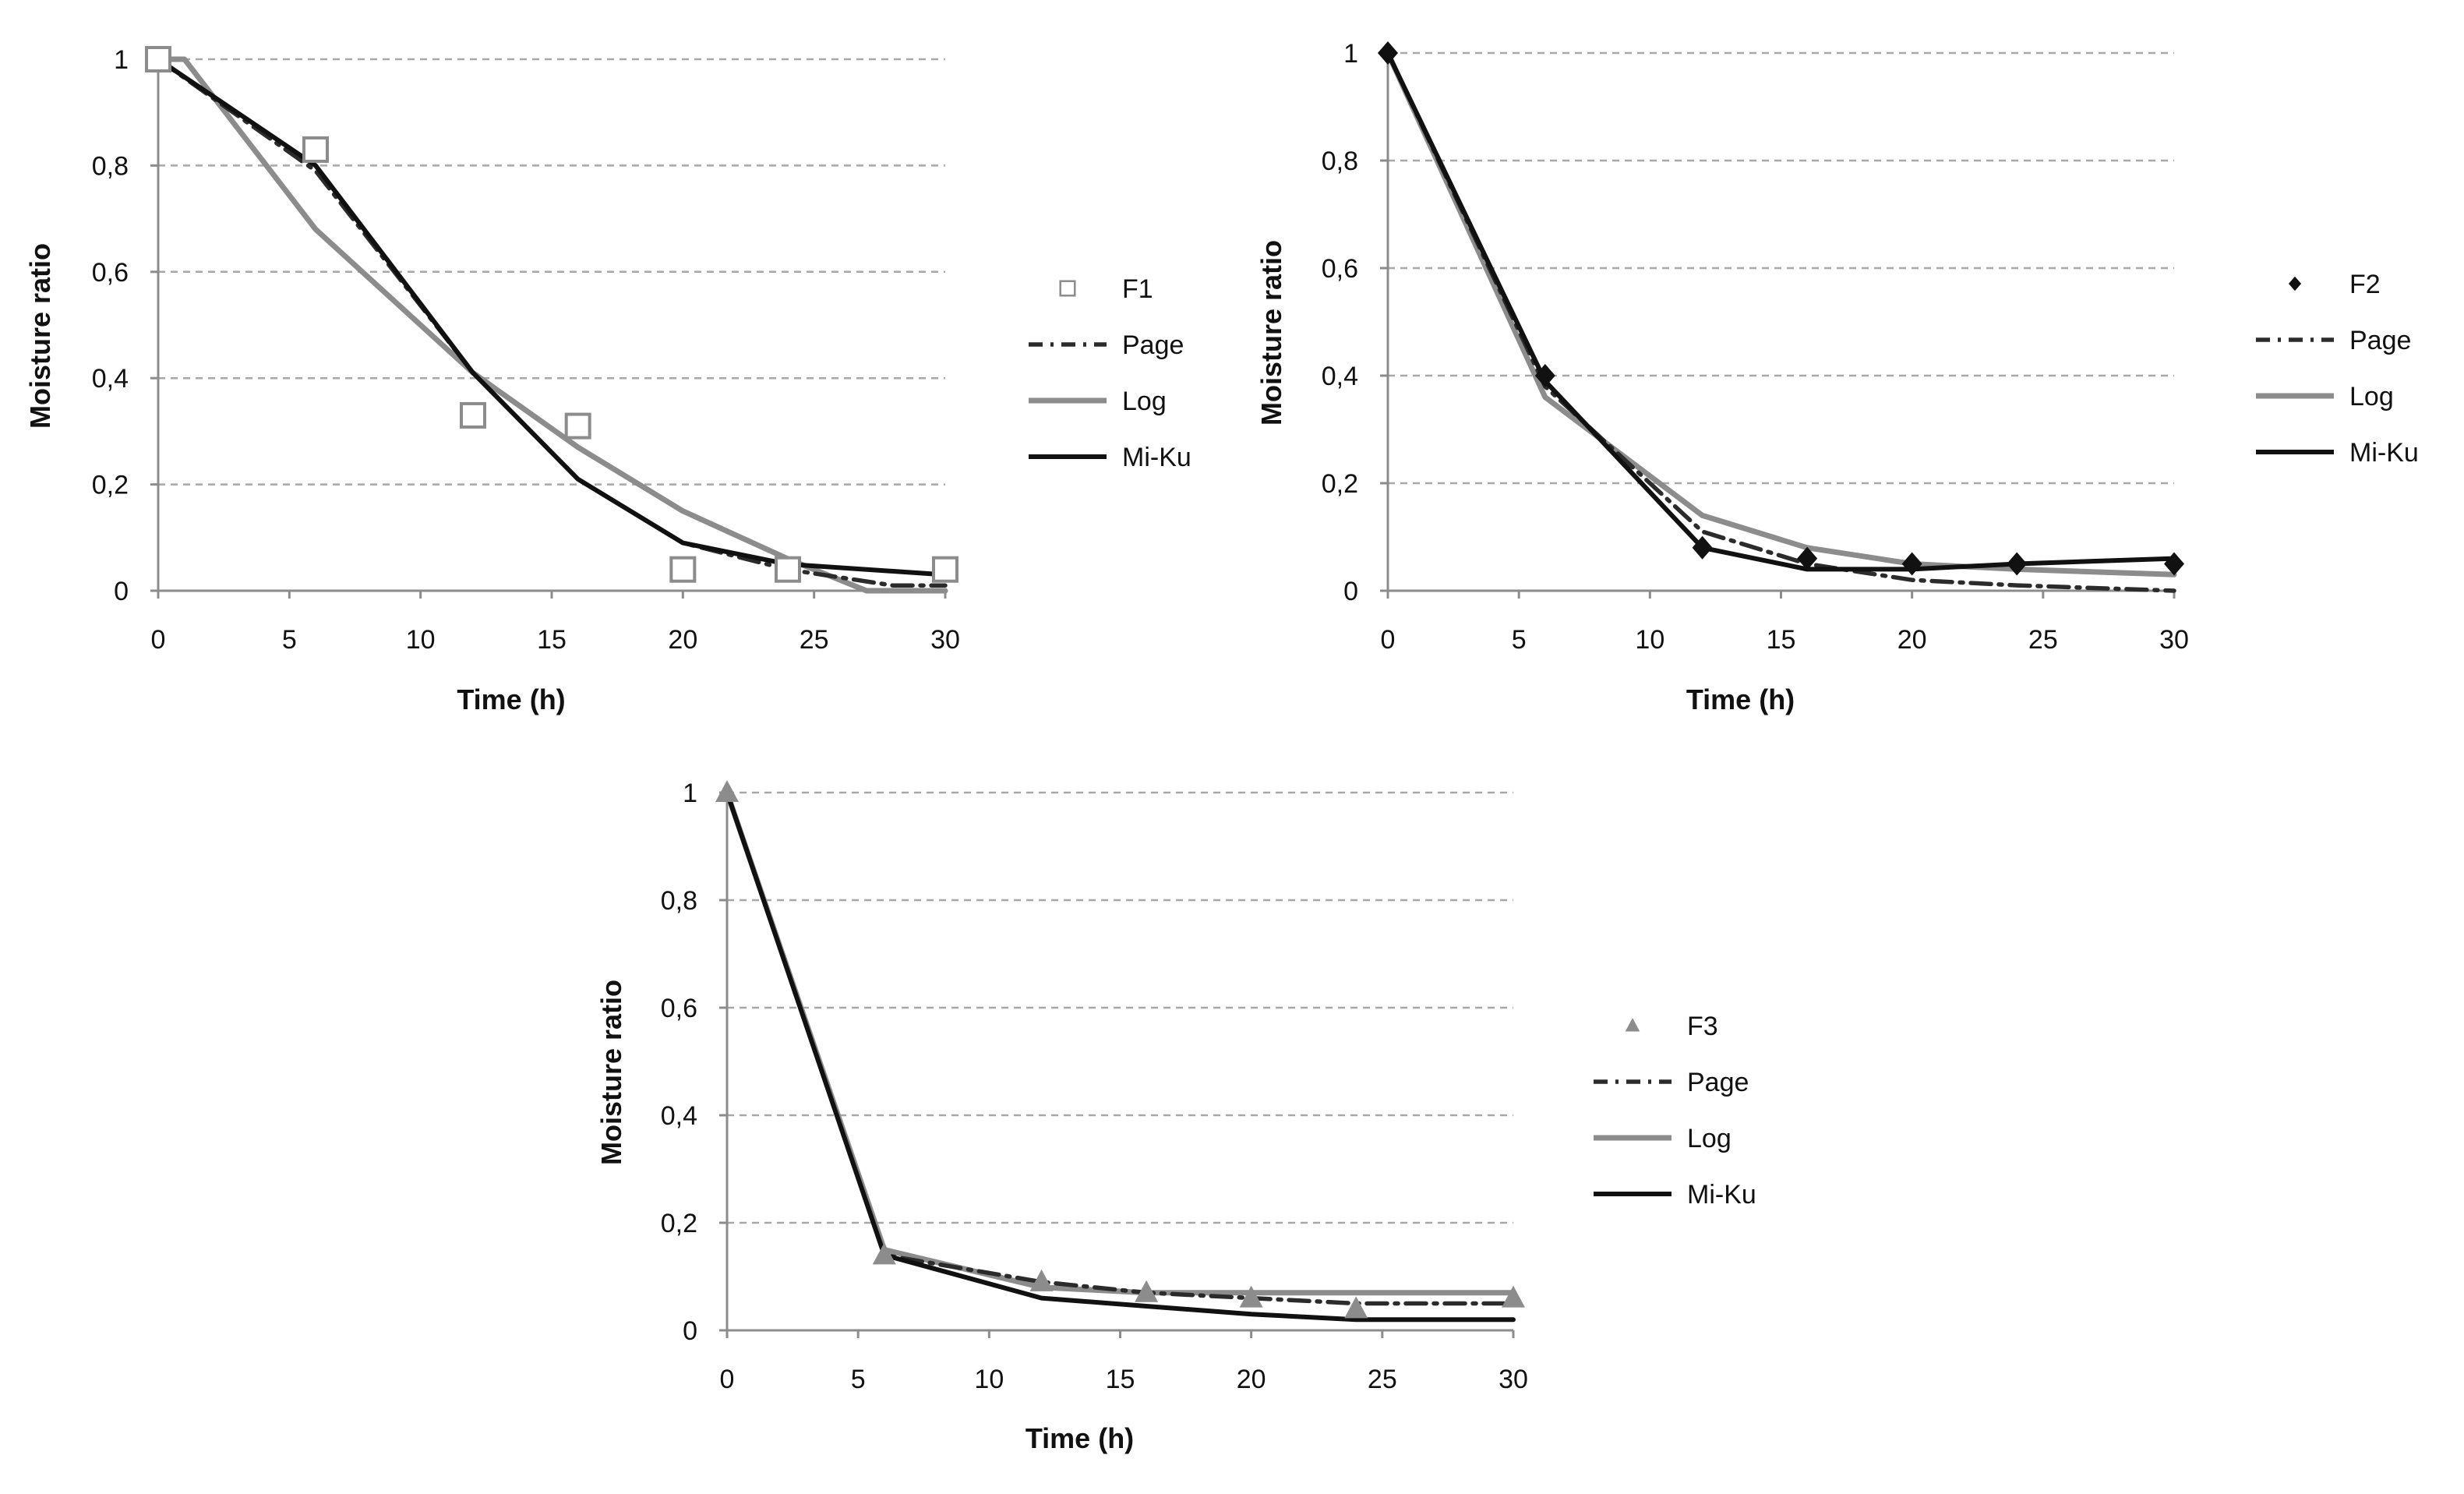  I want to click on legend-marker-f2, so click(2295, 283).